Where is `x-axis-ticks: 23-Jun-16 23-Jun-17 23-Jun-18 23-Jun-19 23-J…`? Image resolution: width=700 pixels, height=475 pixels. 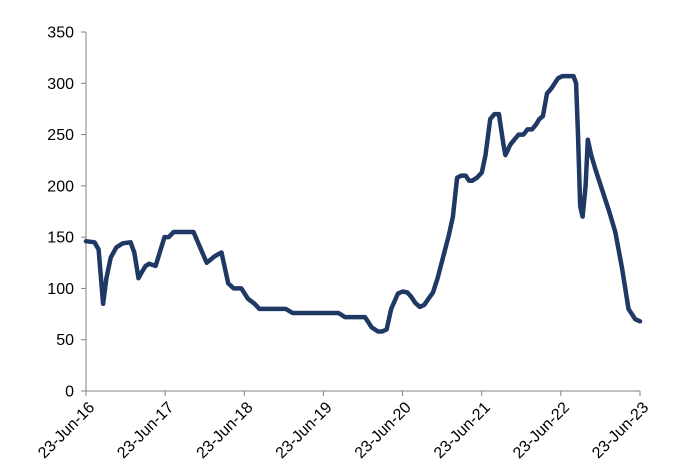
x-axis-ticks: 23-Jun-16 23-Jun-17 23-Jun-18 23-Jun-19 23-J… is located at coordinates (343, 426).